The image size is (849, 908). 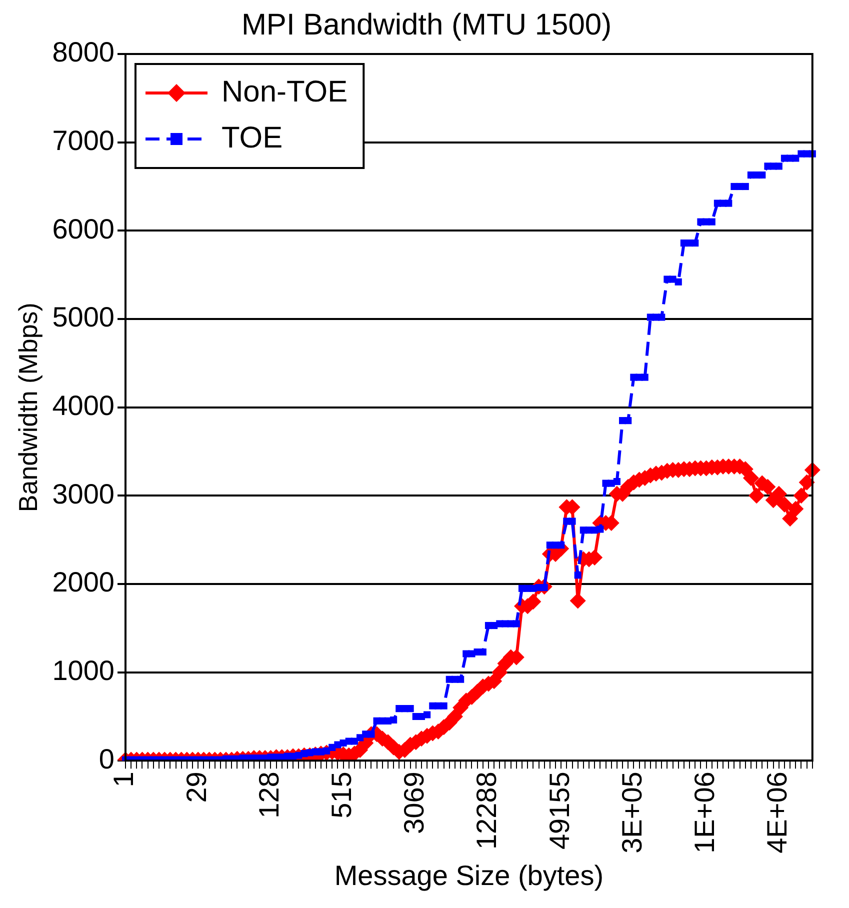 What do you see at coordinates (632, 813) in the screenshot?
I see `x-tick-label: 3E+05` at bounding box center [632, 813].